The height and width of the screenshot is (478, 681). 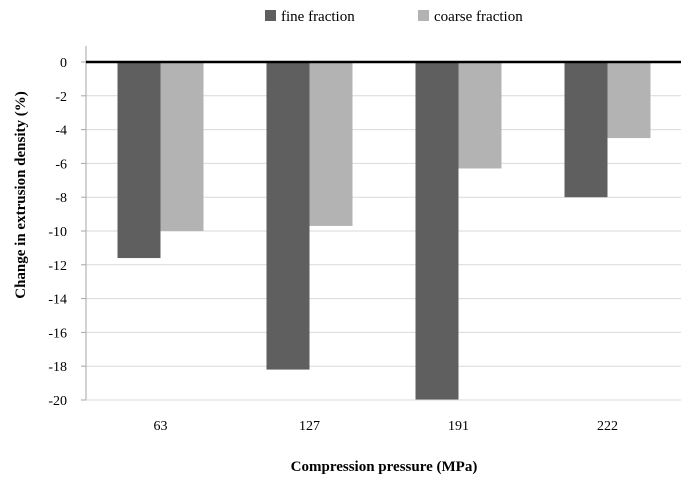 What do you see at coordinates (57, 266) in the screenshot?
I see `y-tick-label: -12` at bounding box center [57, 266].